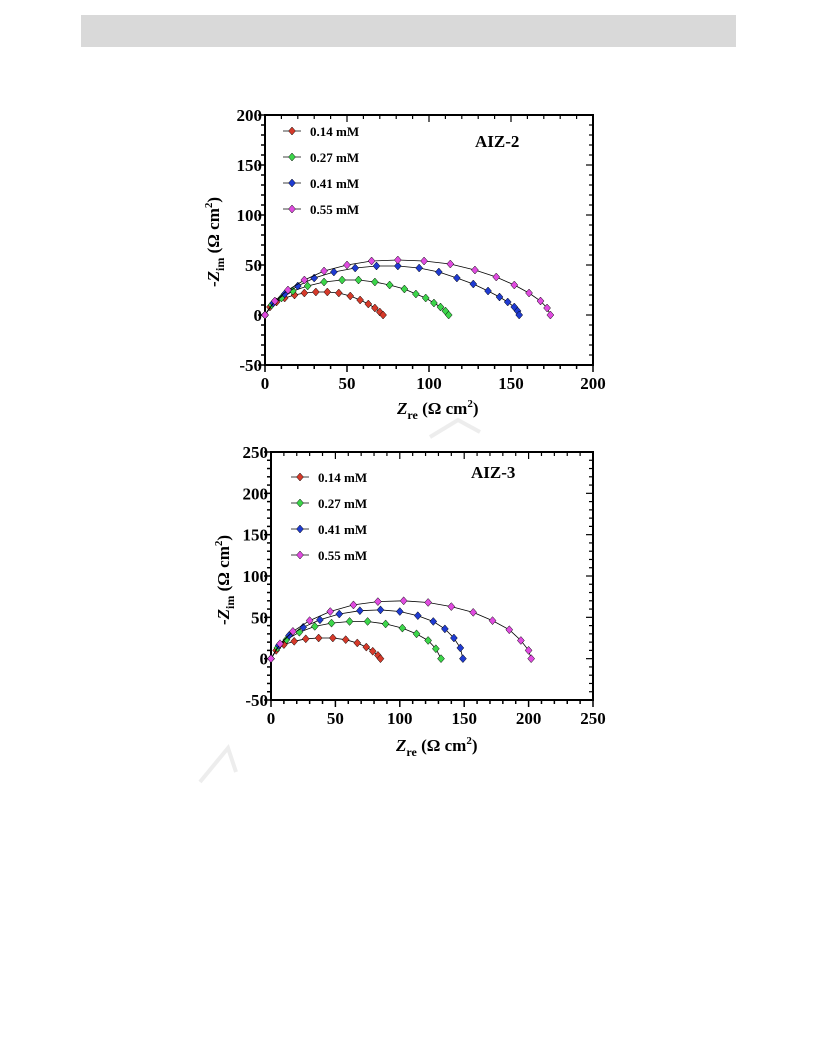 Image resolution: width=816 pixels, height=1056 pixels. What do you see at coordinates (265, 383) in the screenshot?
I see `x-tick-label: 0` at bounding box center [265, 383].